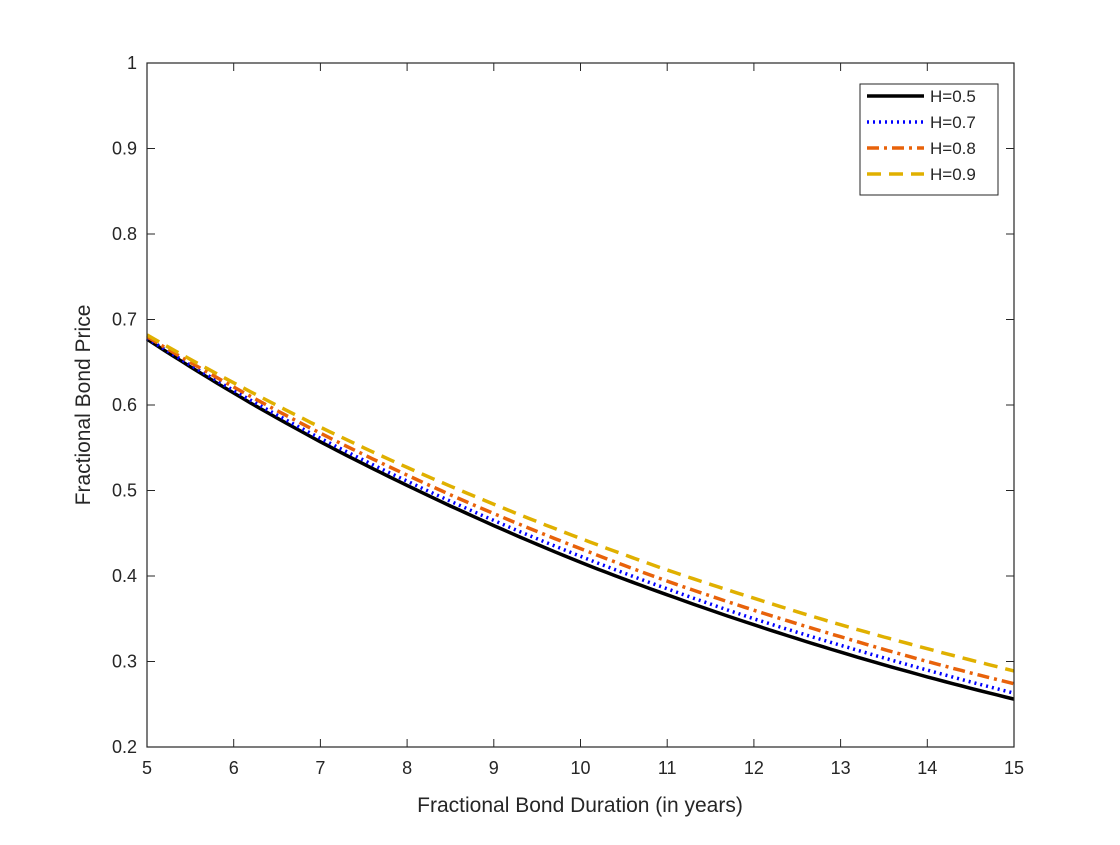 Image resolution: width=1120 pixels, height=845 pixels. Describe the element at coordinates (124, 234) in the screenshot. I see `y-tick-label: 0.8` at that location.